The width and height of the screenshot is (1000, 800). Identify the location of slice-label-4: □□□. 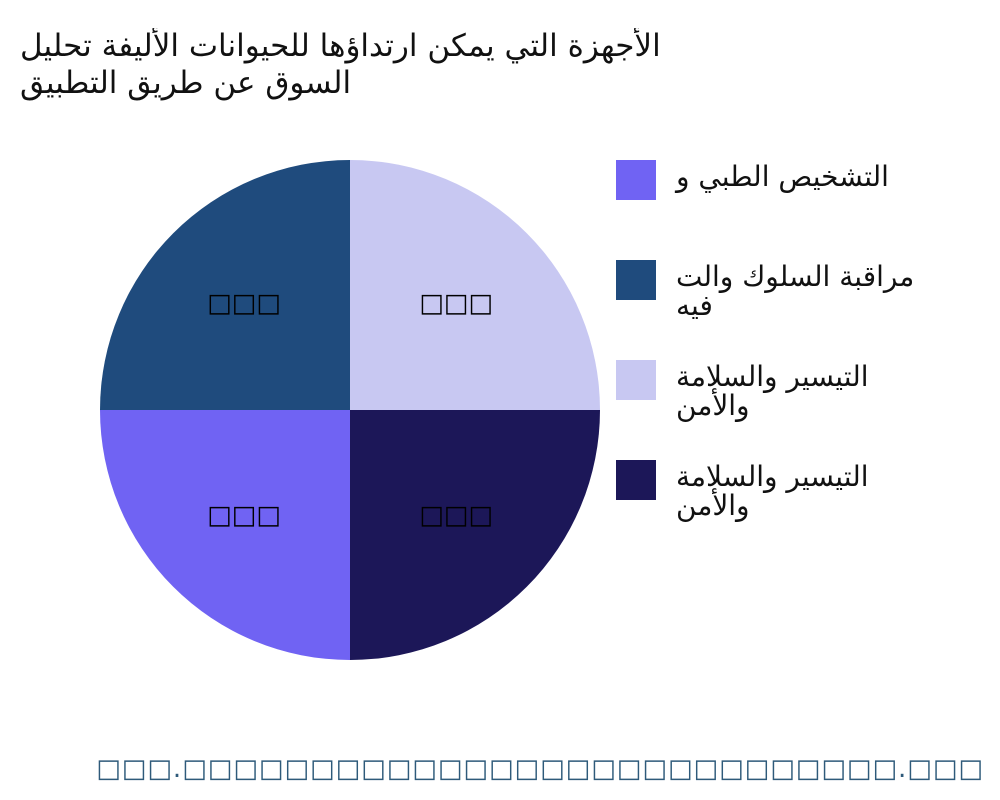
(456, 516).